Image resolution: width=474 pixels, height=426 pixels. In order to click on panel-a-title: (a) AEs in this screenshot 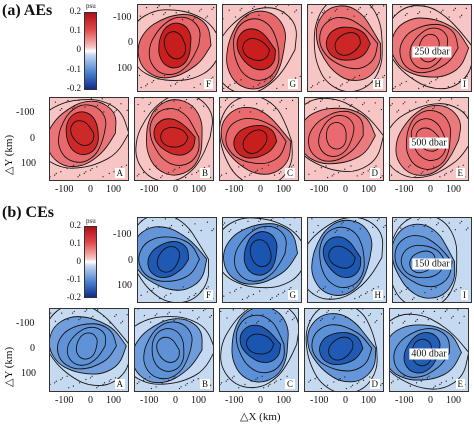, I will do `click(27, 10)`.